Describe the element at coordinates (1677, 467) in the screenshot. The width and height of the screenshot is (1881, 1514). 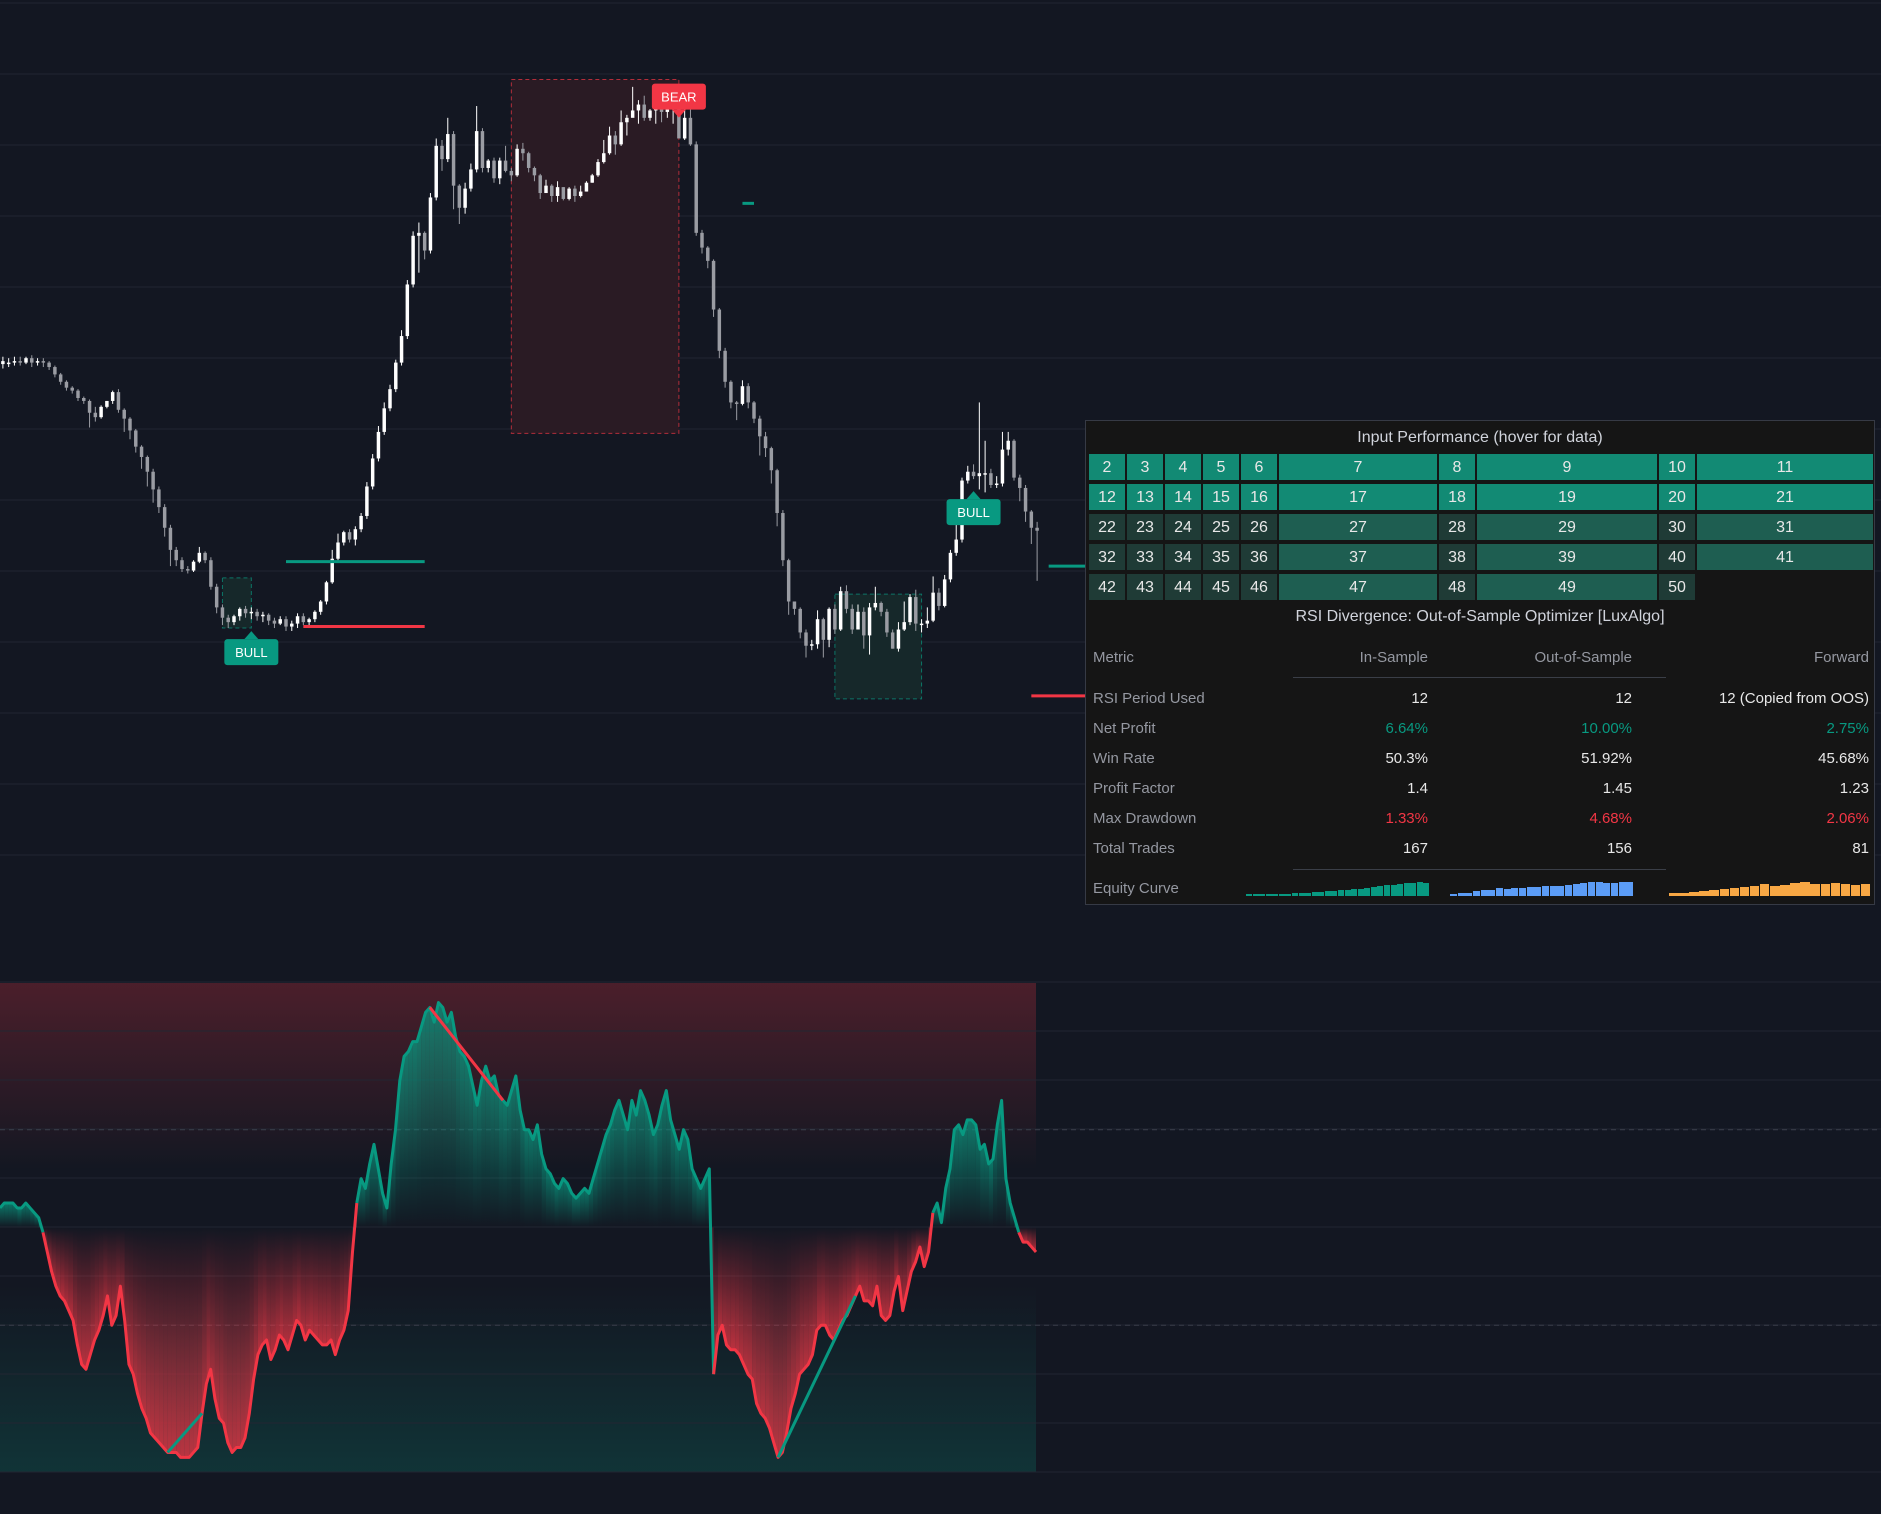
I see `input-grid-cell: 10` at that location.